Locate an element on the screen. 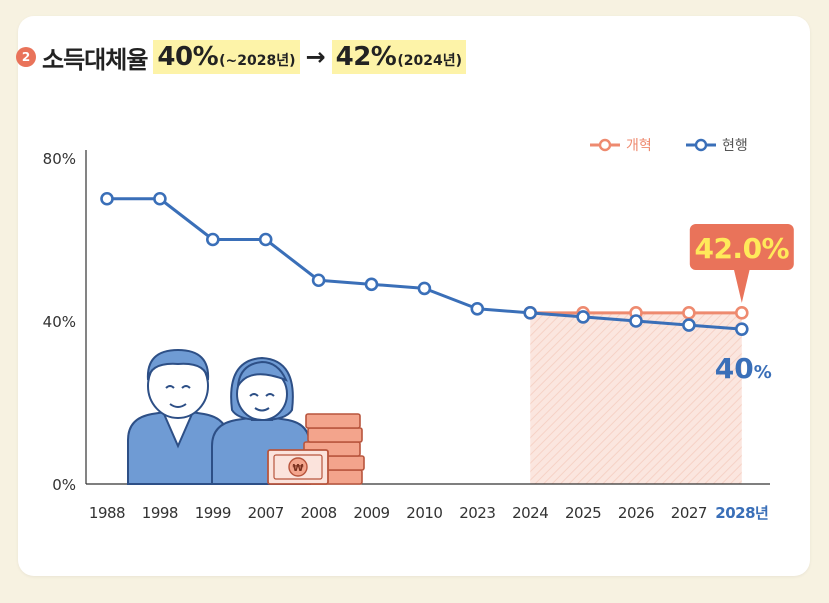 The height and width of the screenshot is (603, 829). reform-value-callout is located at coordinates (741, 263).